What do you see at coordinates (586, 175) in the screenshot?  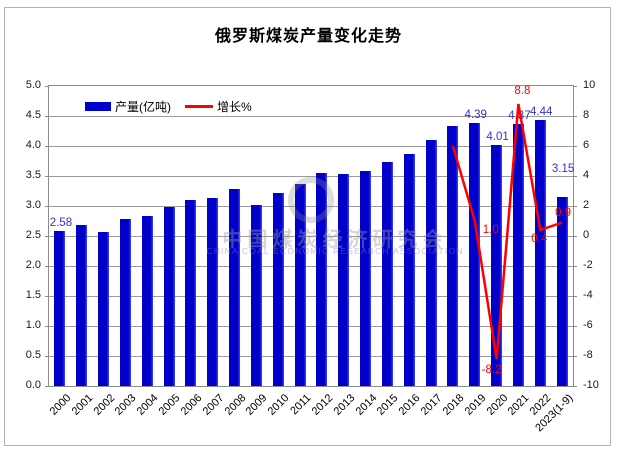 I see `right-axis-tick-label: 4` at bounding box center [586, 175].